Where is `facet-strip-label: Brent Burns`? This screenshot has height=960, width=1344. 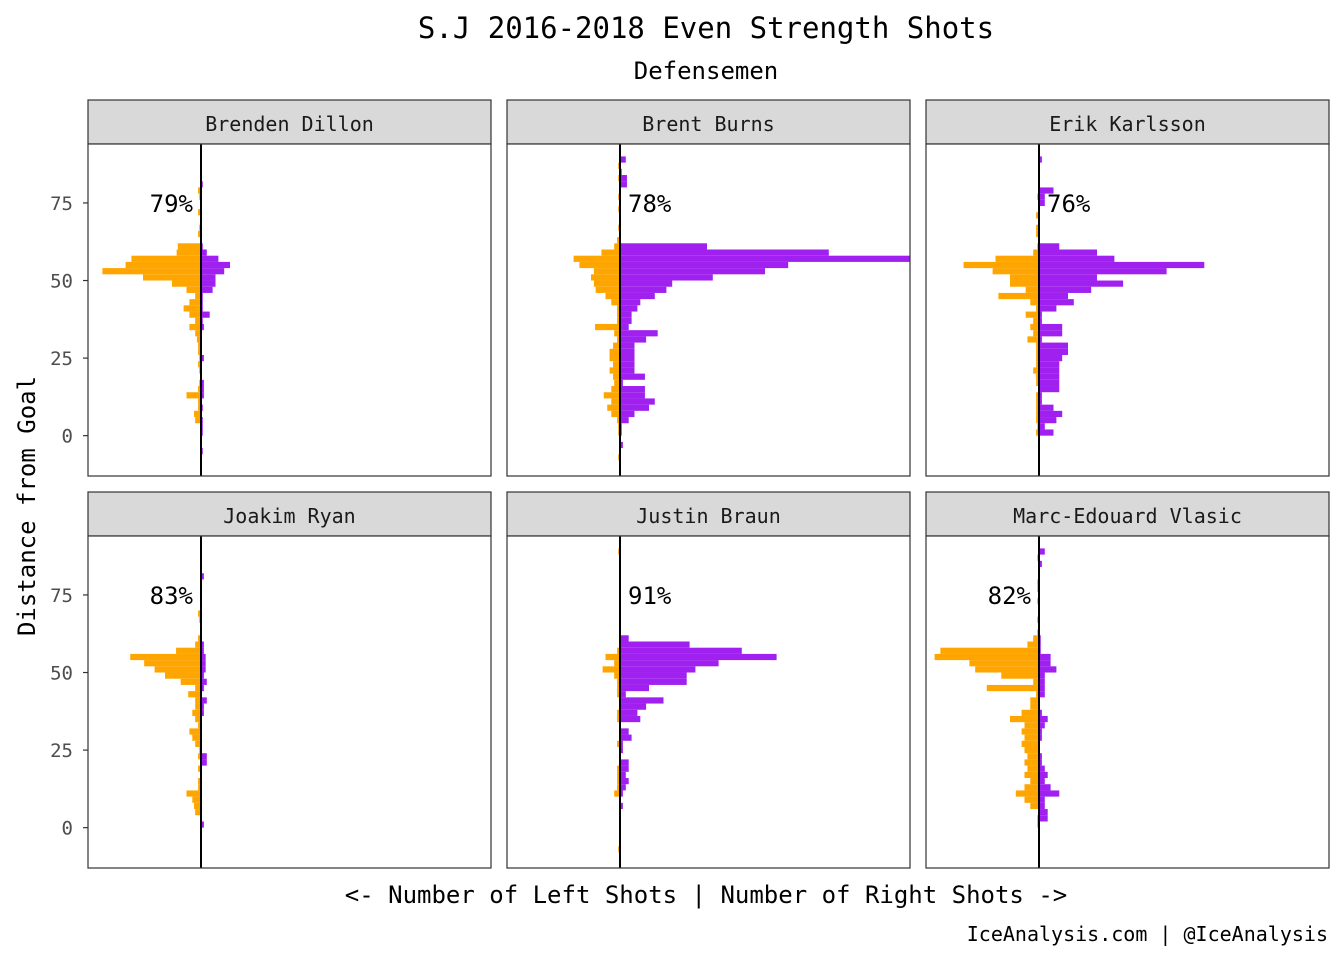 facet-strip-label: Brent Burns is located at coordinates (708, 124).